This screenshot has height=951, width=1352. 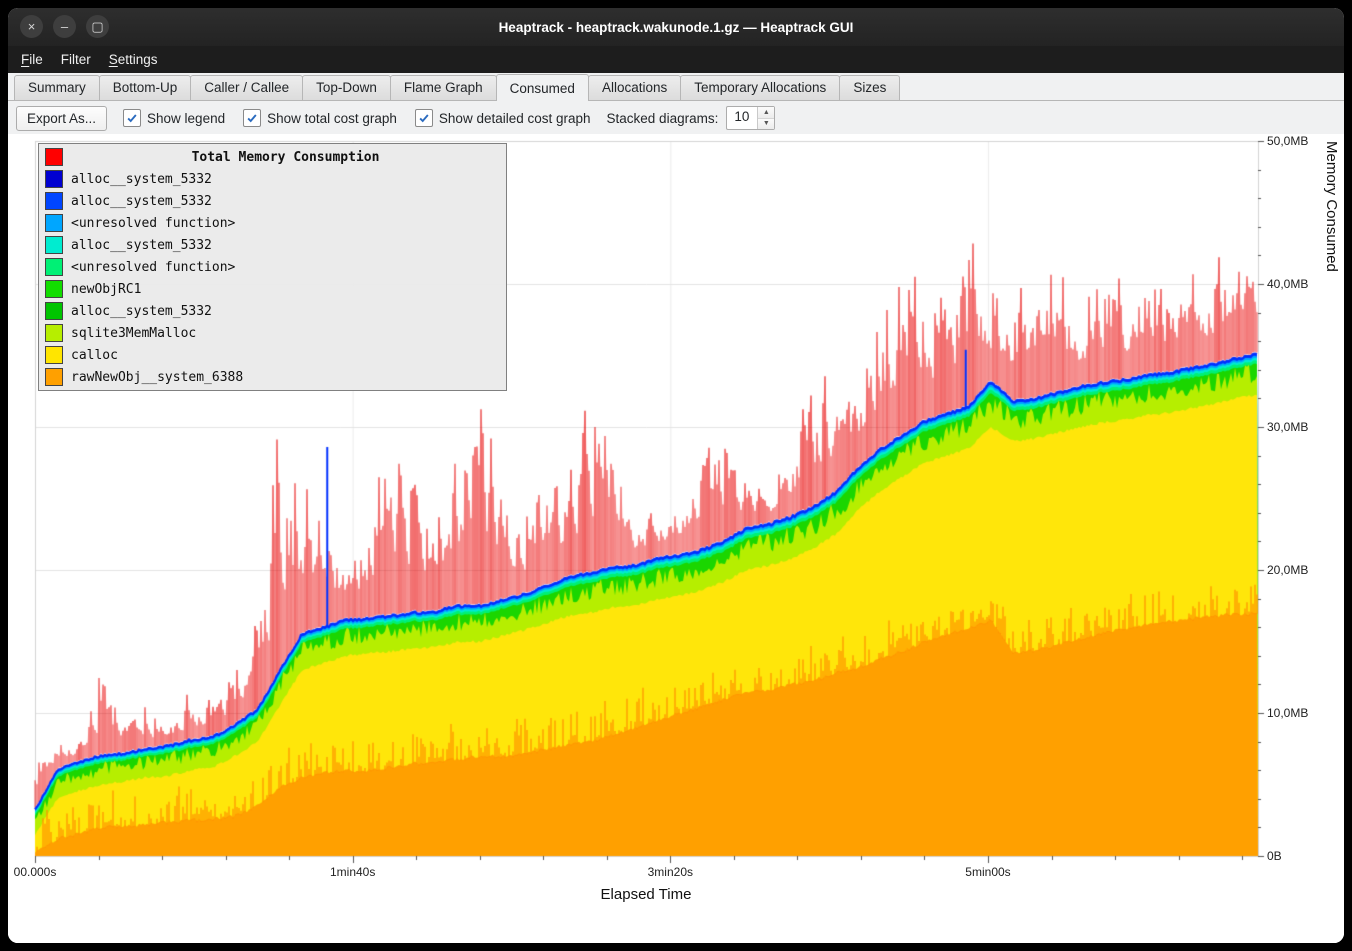 What do you see at coordinates (742, 116) in the screenshot?
I see `stacked-diagrams-value: 10` at bounding box center [742, 116].